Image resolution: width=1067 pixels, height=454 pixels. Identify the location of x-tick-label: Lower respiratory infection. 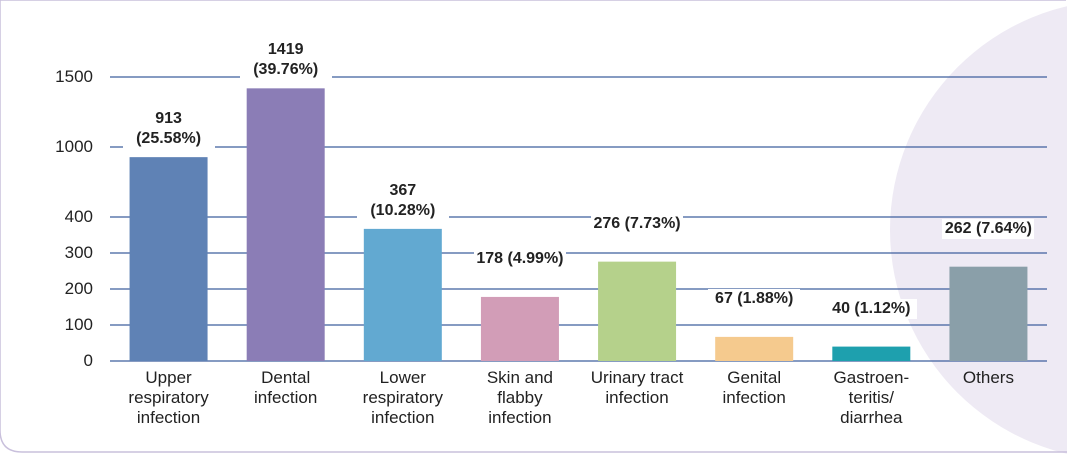
(402, 397).